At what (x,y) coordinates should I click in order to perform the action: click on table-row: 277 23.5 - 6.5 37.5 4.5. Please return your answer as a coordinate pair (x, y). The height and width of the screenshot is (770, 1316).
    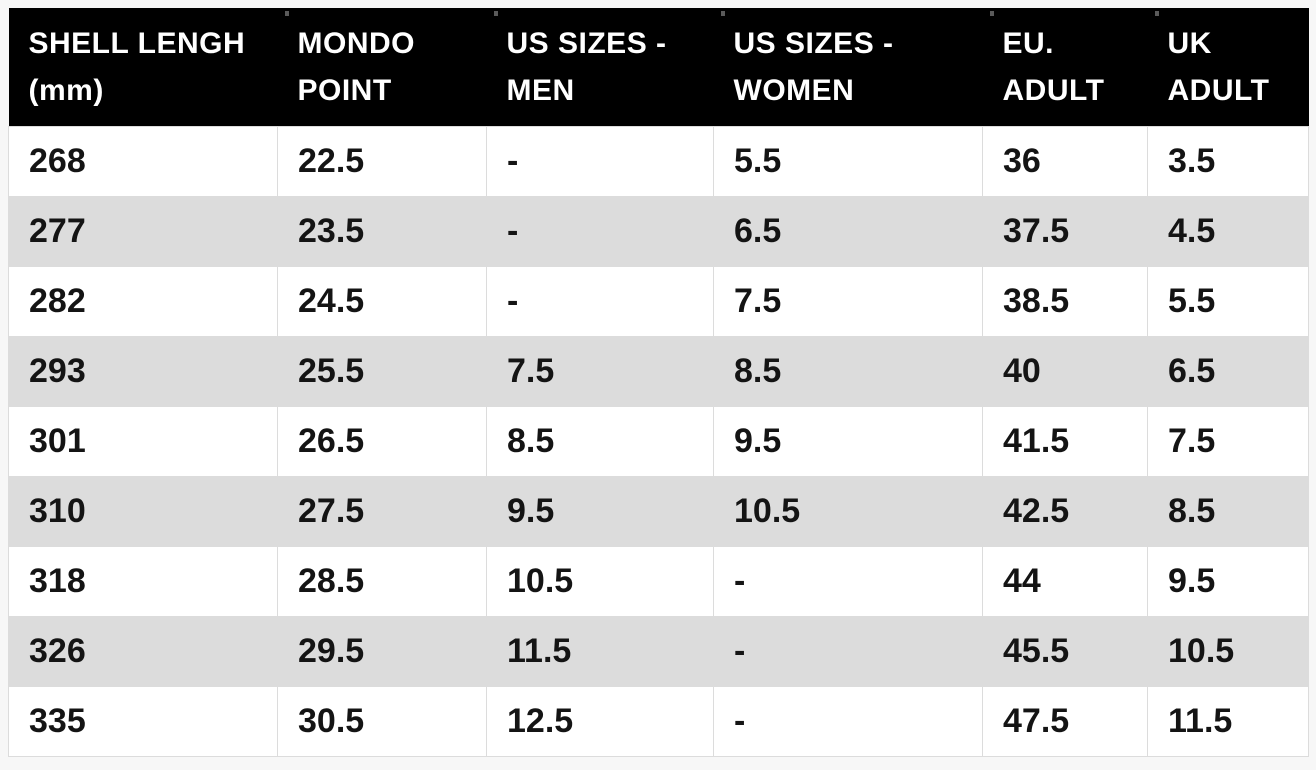
    Looking at the image, I should click on (658, 231).